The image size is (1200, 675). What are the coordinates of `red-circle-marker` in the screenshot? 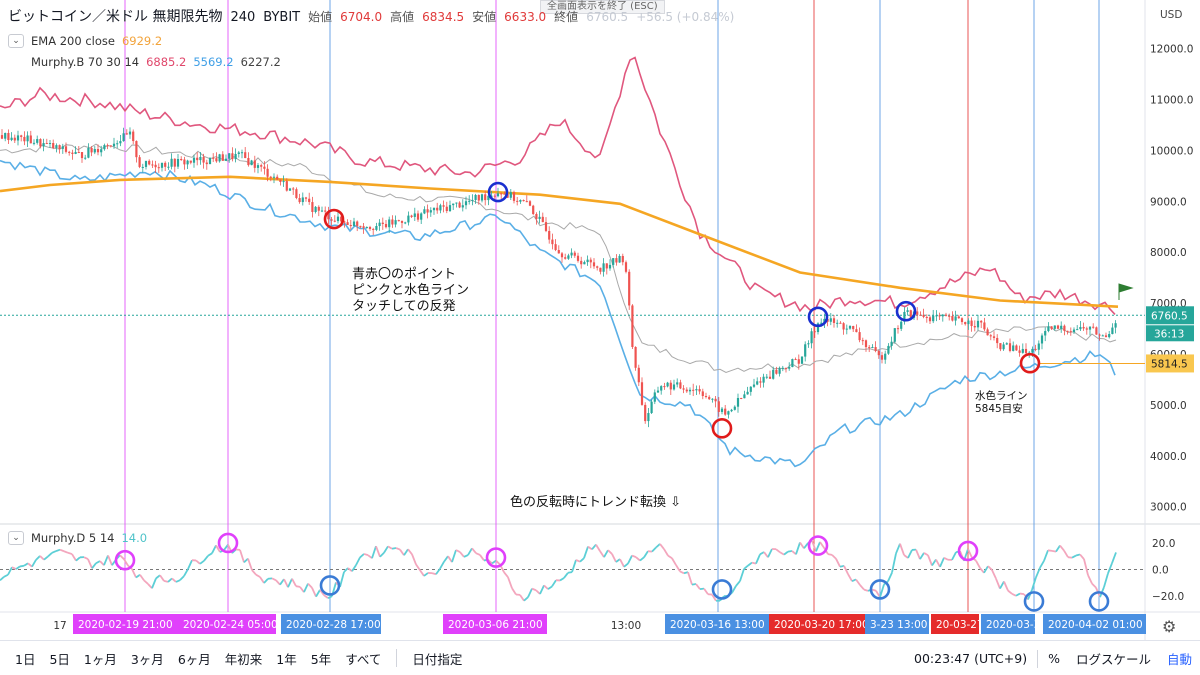 It's located at (722, 428).